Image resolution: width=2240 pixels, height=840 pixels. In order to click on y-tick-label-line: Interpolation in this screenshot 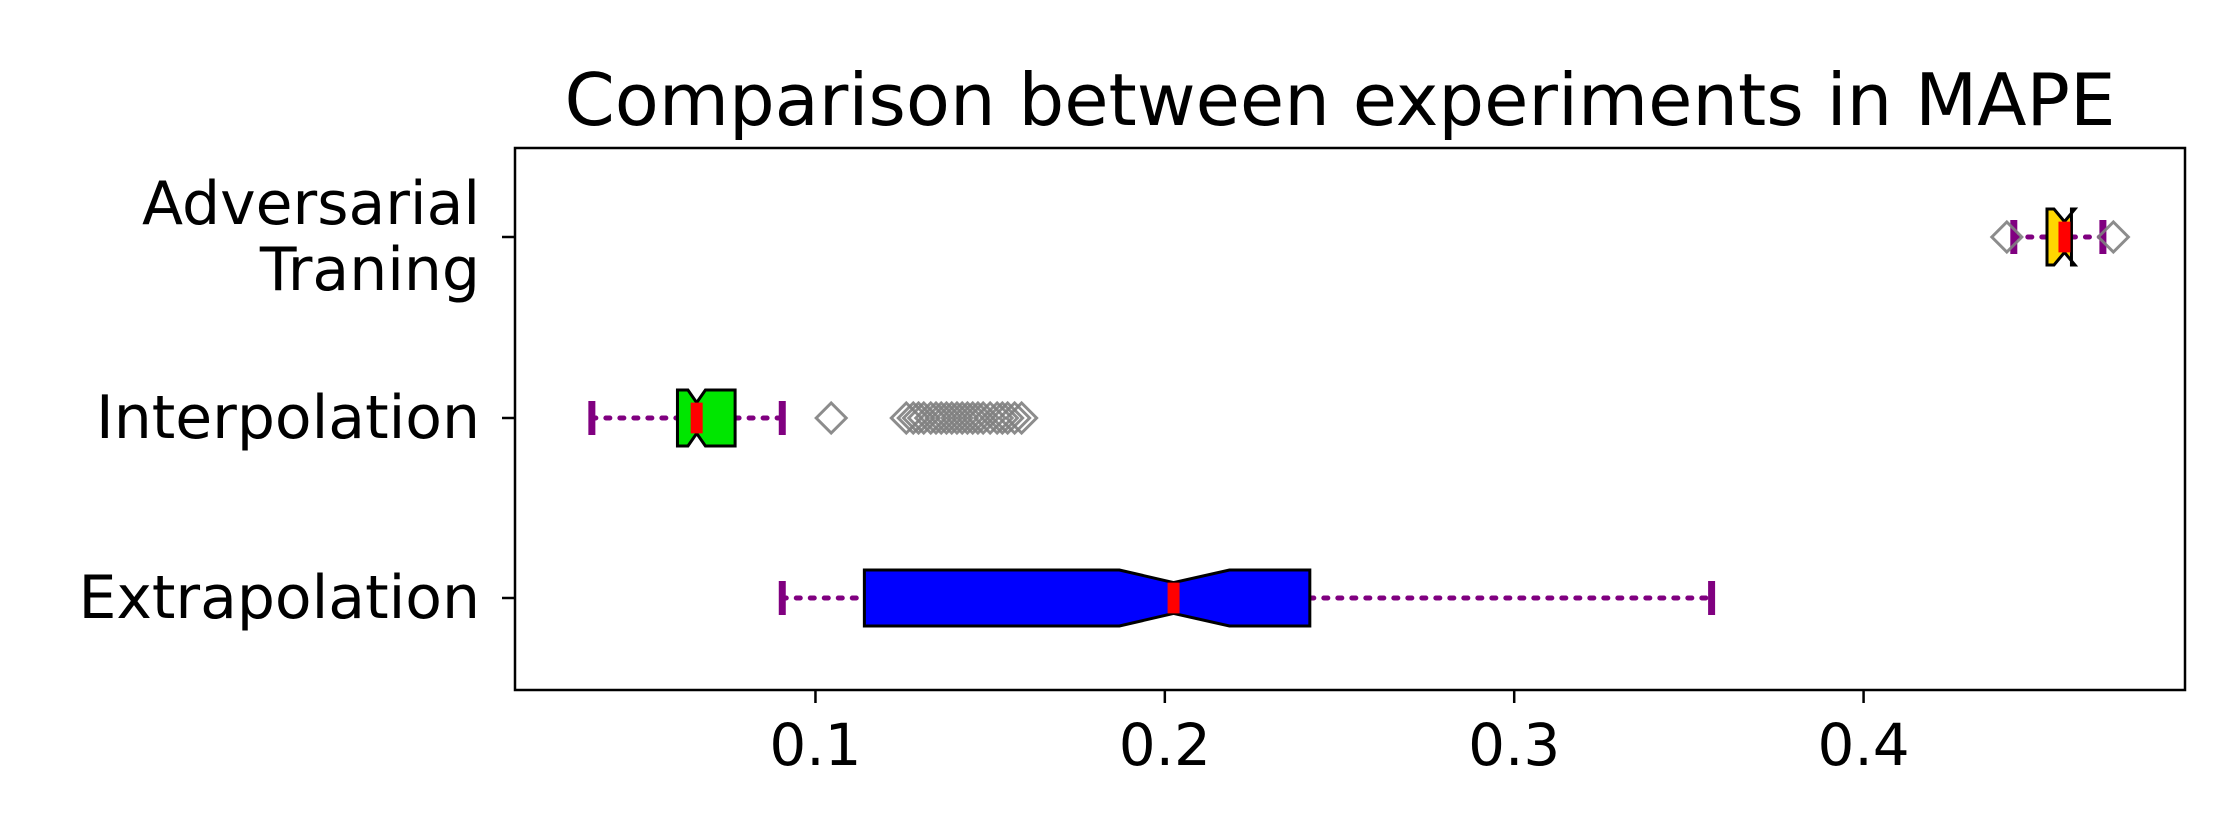, I will do `click(288, 418)`.